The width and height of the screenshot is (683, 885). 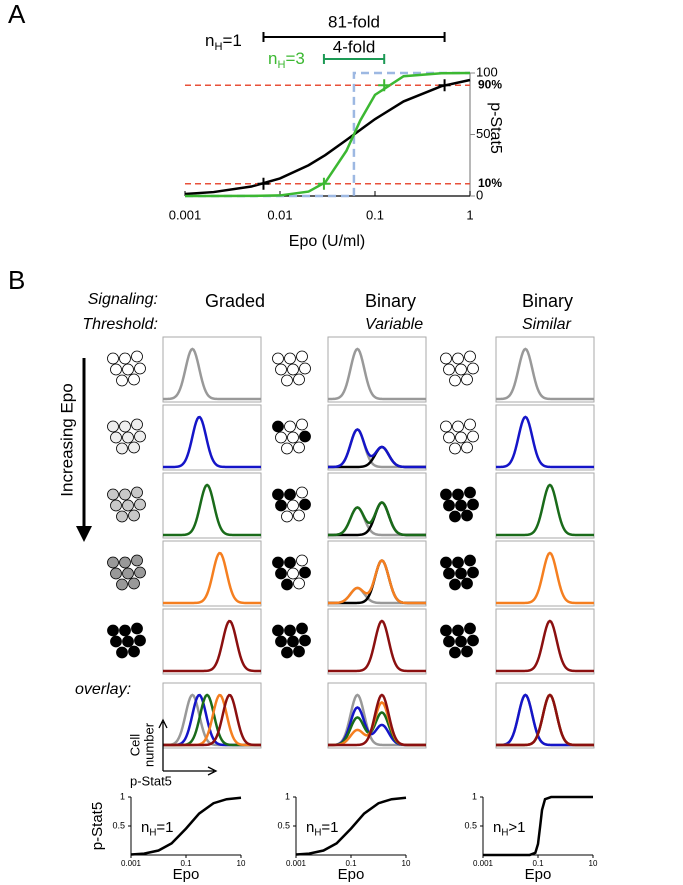 What do you see at coordinates (164, 827) in the screenshot?
I see `hill-rest: =1` at bounding box center [164, 827].